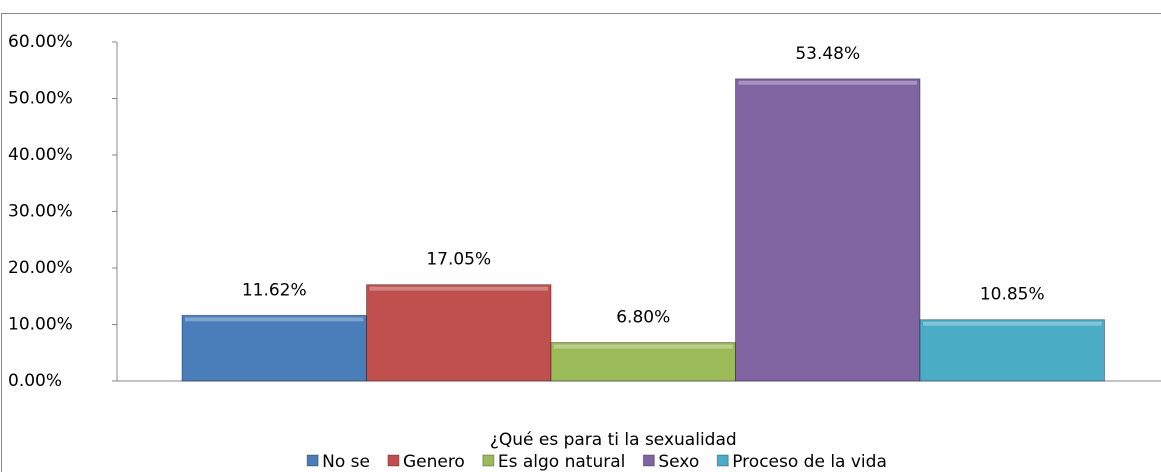 This screenshot has width=1161, height=472. Describe the element at coordinates (458, 260) in the screenshot. I see `data-label: 17.05%` at that location.